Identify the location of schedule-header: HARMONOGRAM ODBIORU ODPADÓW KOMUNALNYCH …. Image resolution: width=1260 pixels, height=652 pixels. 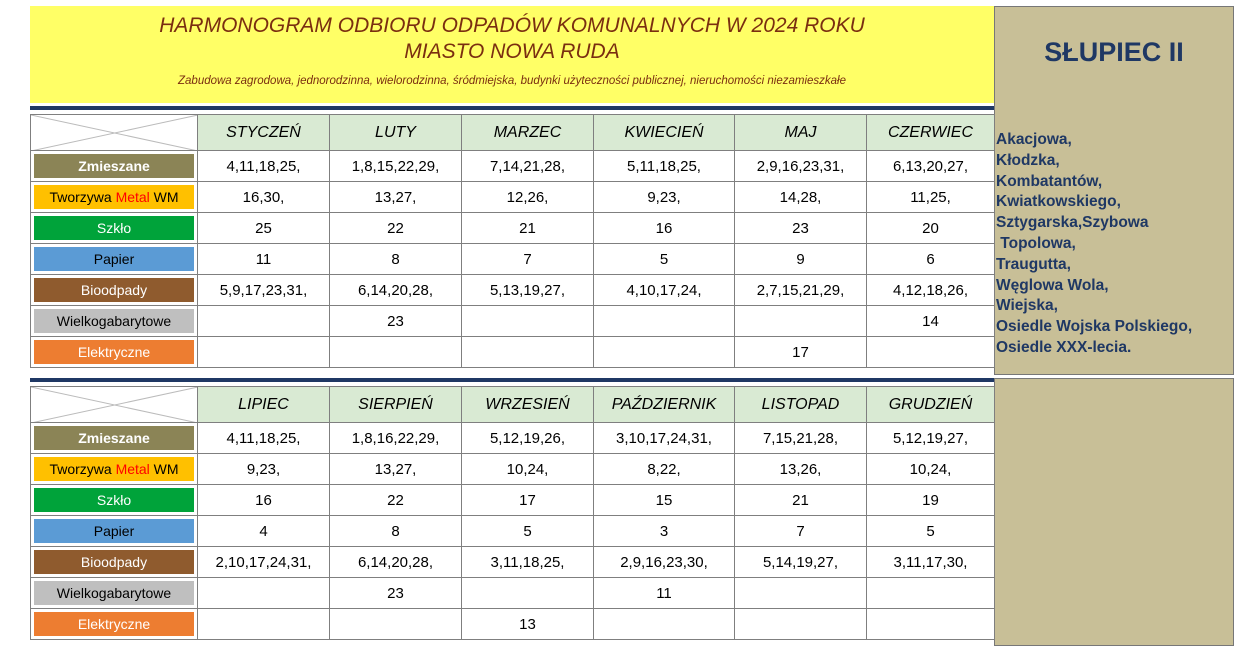
(512, 54).